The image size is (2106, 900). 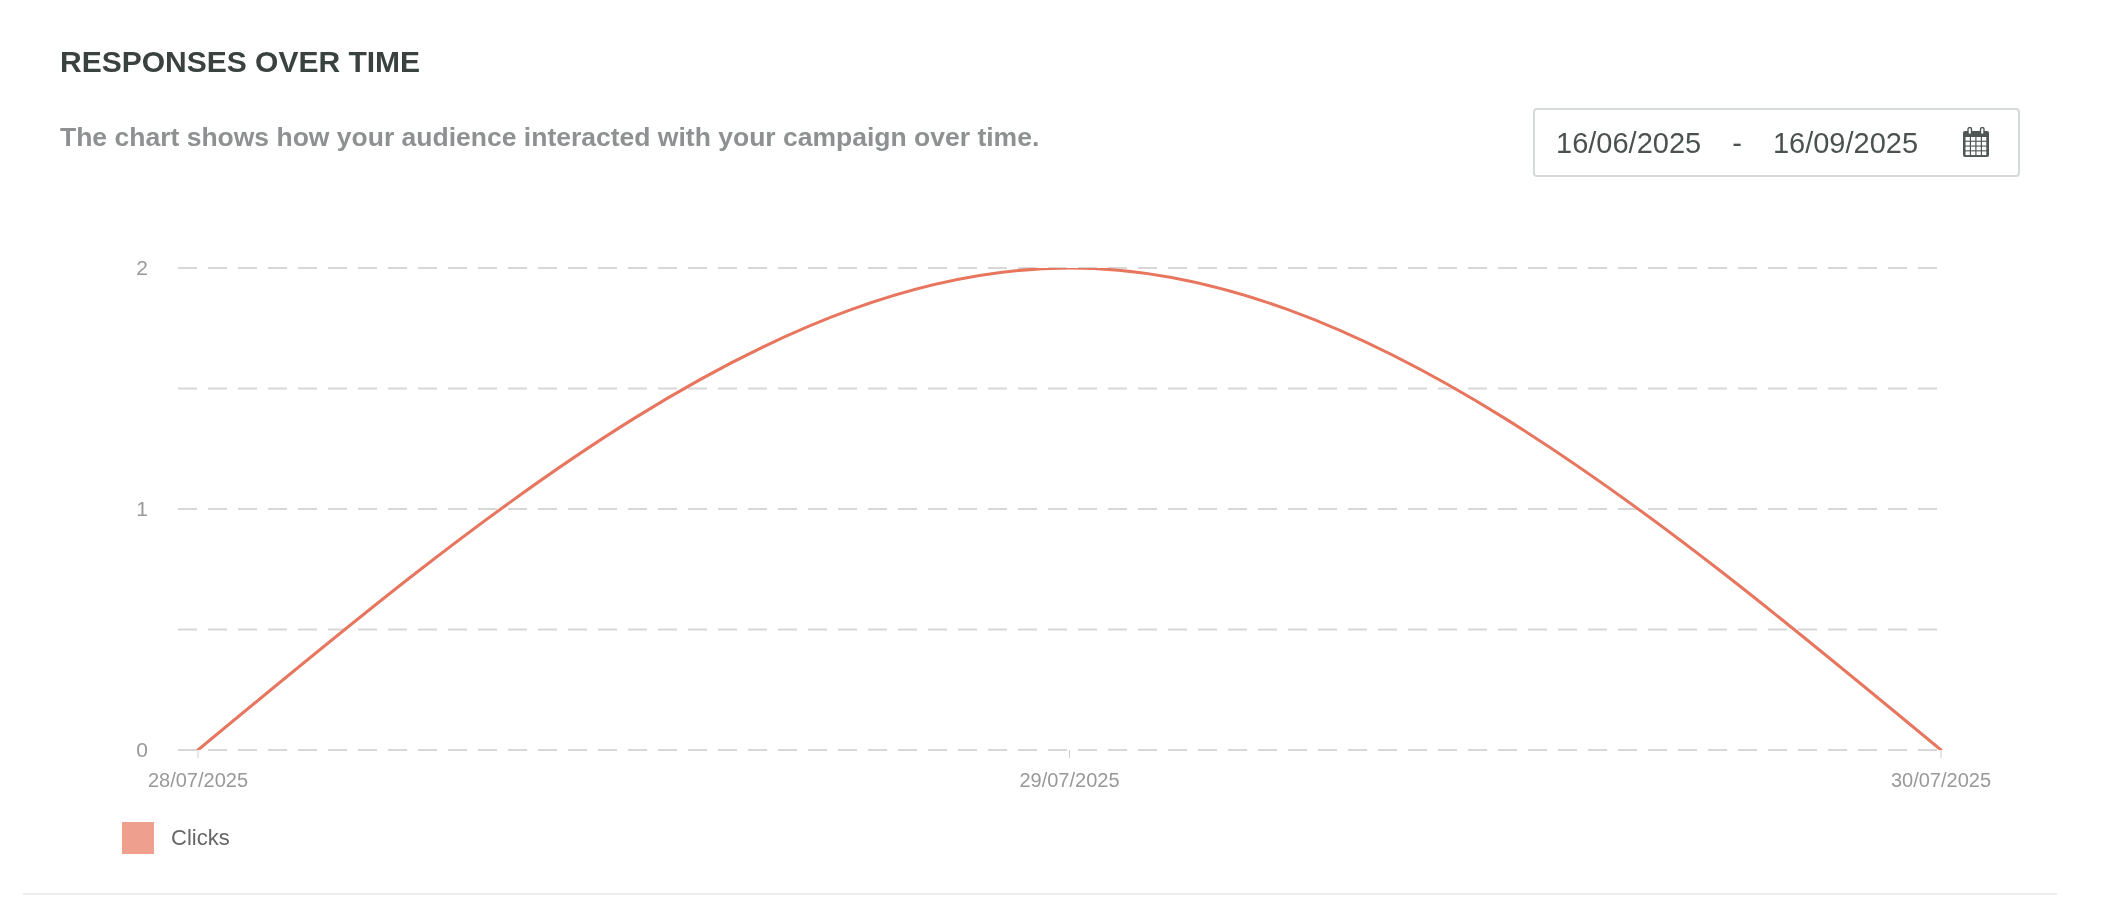 What do you see at coordinates (200, 837) in the screenshot?
I see `legend-label: Clicks` at bounding box center [200, 837].